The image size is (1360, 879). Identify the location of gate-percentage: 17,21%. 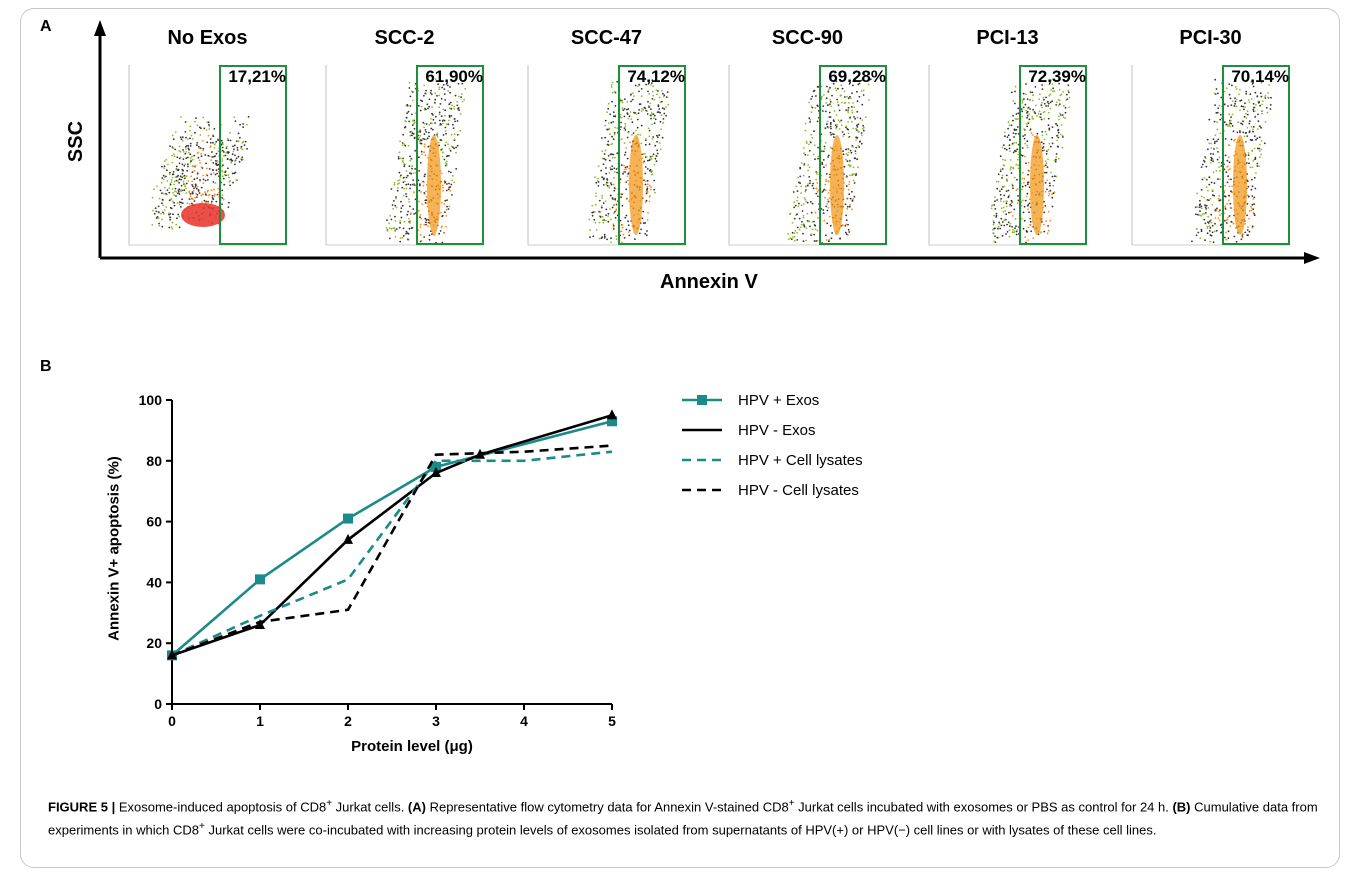
(257, 76).